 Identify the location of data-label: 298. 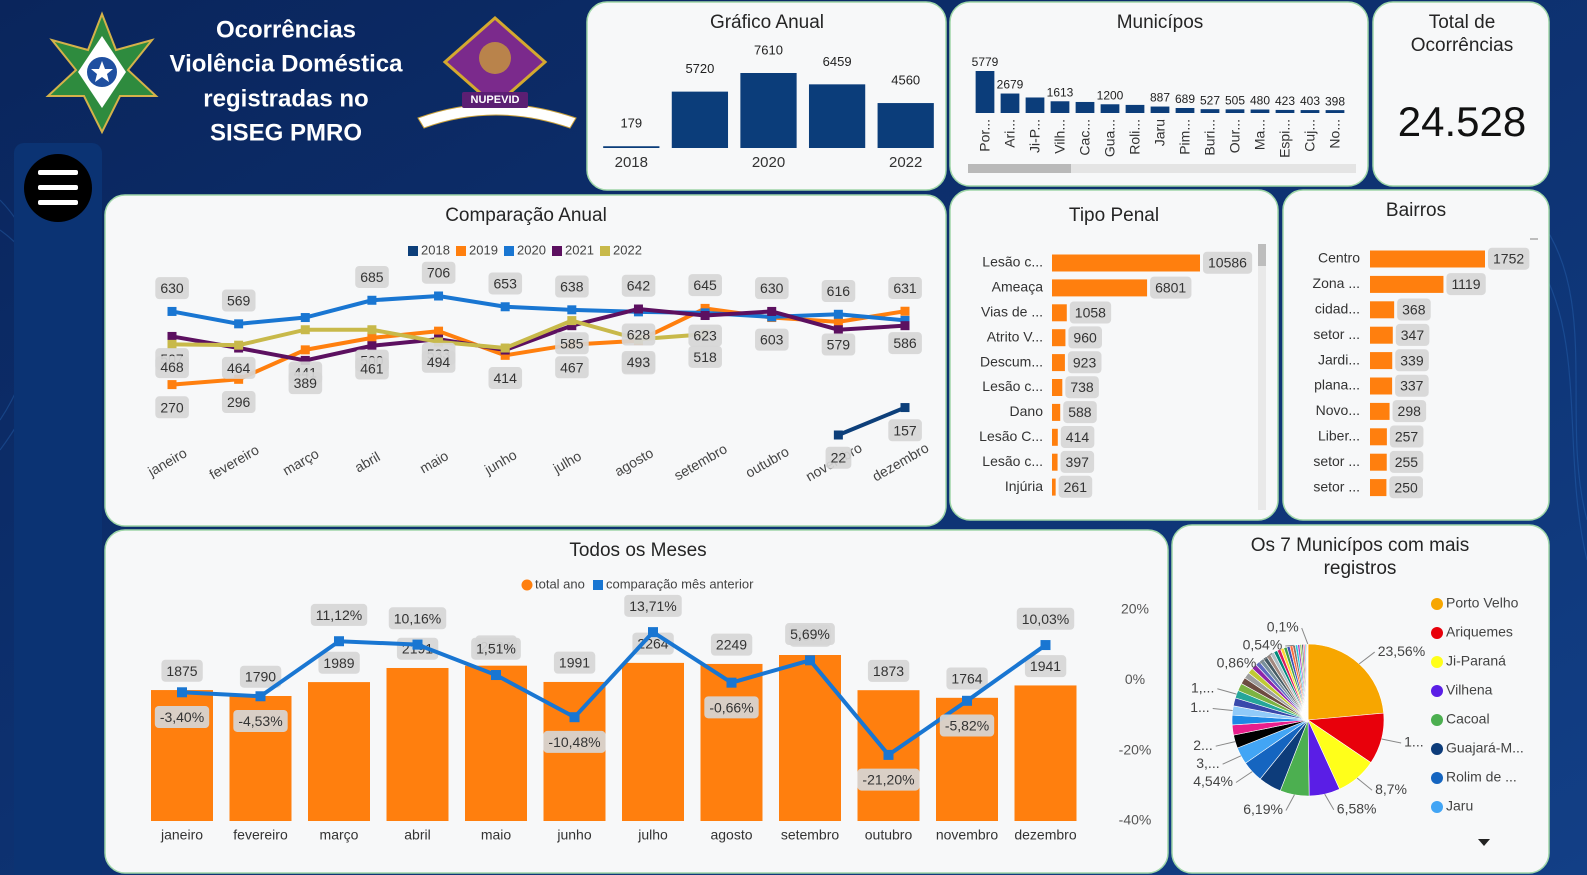
(1410, 411).